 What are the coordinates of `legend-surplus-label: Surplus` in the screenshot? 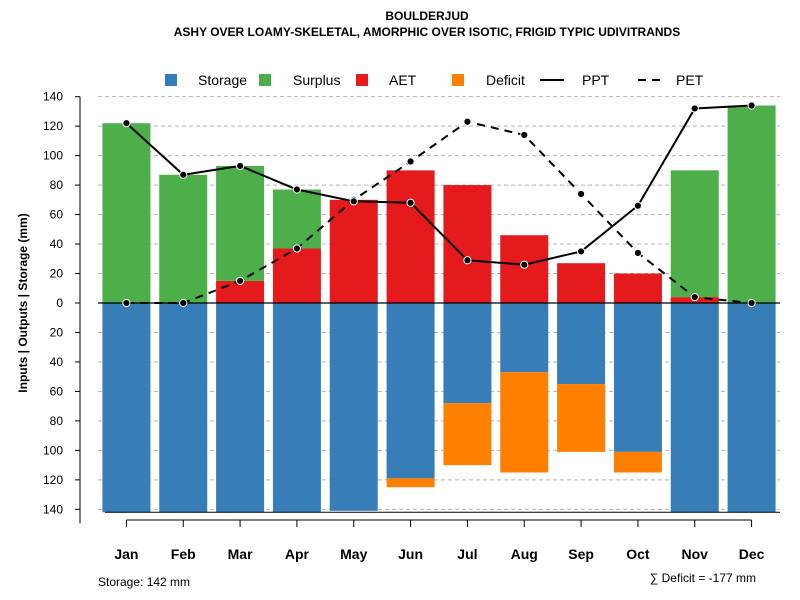 It's located at (316, 80).